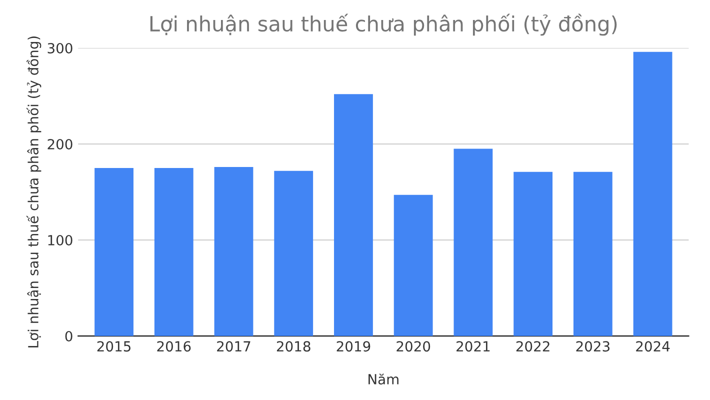  What do you see at coordinates (68, 336) in the screenshot?
I see `y-tick-label: 0` at bounding box center [68, 336].